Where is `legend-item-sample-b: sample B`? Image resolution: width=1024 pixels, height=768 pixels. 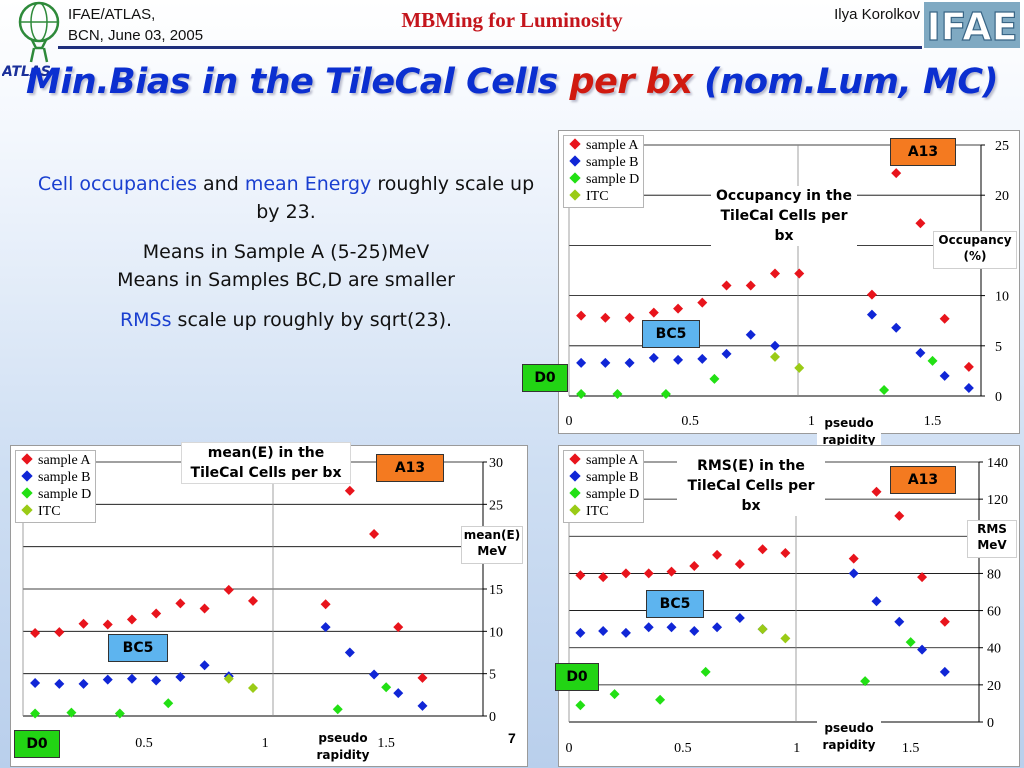 legend-item-sample-b: sample B is located at coordinates (603, 477).